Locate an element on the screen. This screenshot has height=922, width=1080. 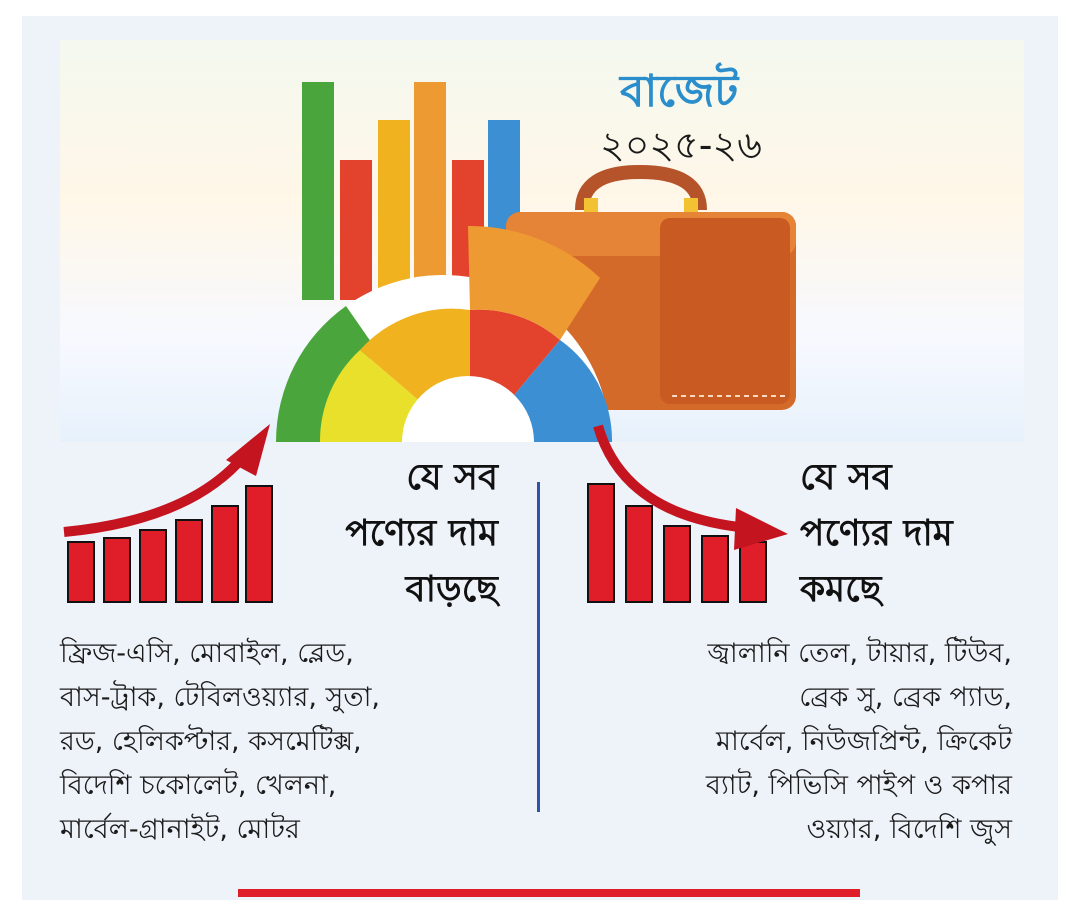
price-increase-heading-line-3: বাড়ছে is located at coordinates (451, 589).